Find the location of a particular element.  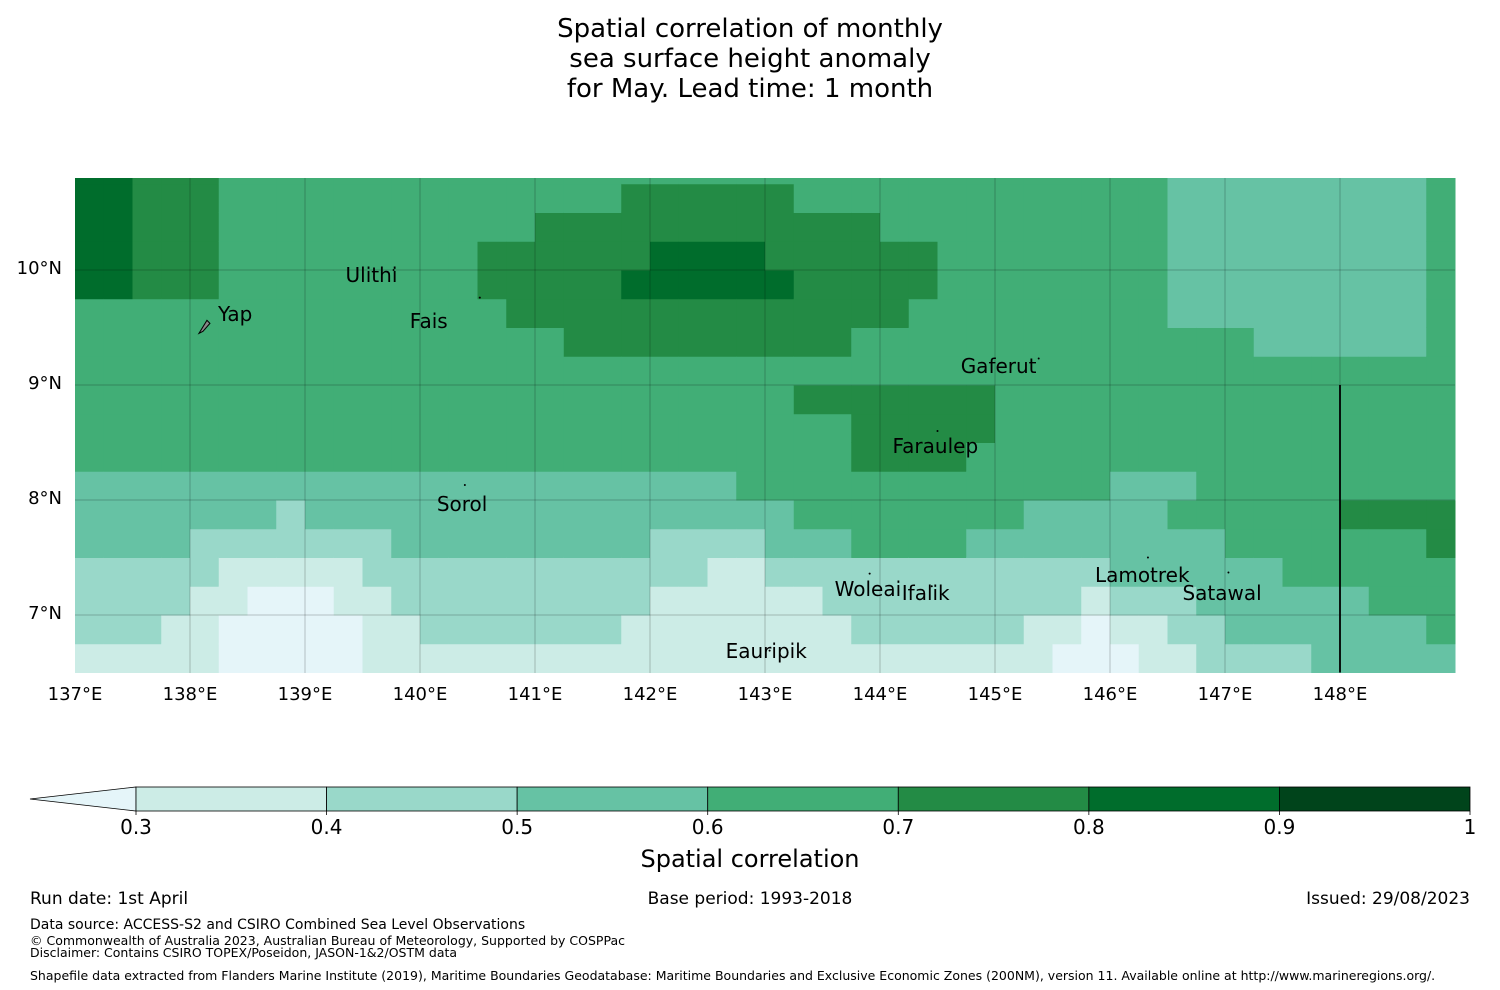

island-label: Ulithi is located at coordinates (371, 275).